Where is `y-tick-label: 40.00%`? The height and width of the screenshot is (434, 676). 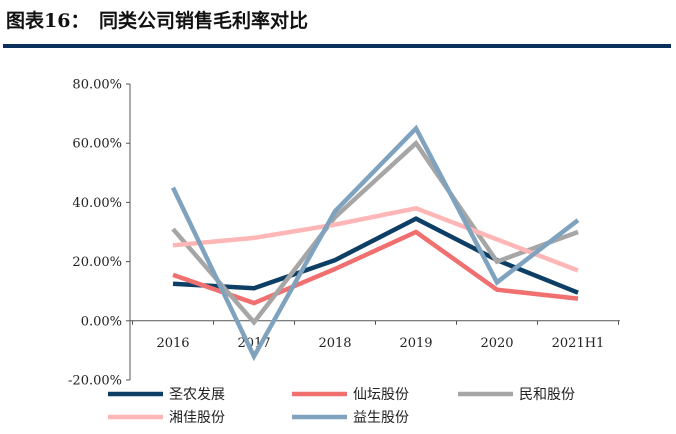 y-tick-label: 40.00% is located at coordinates (97, 203).